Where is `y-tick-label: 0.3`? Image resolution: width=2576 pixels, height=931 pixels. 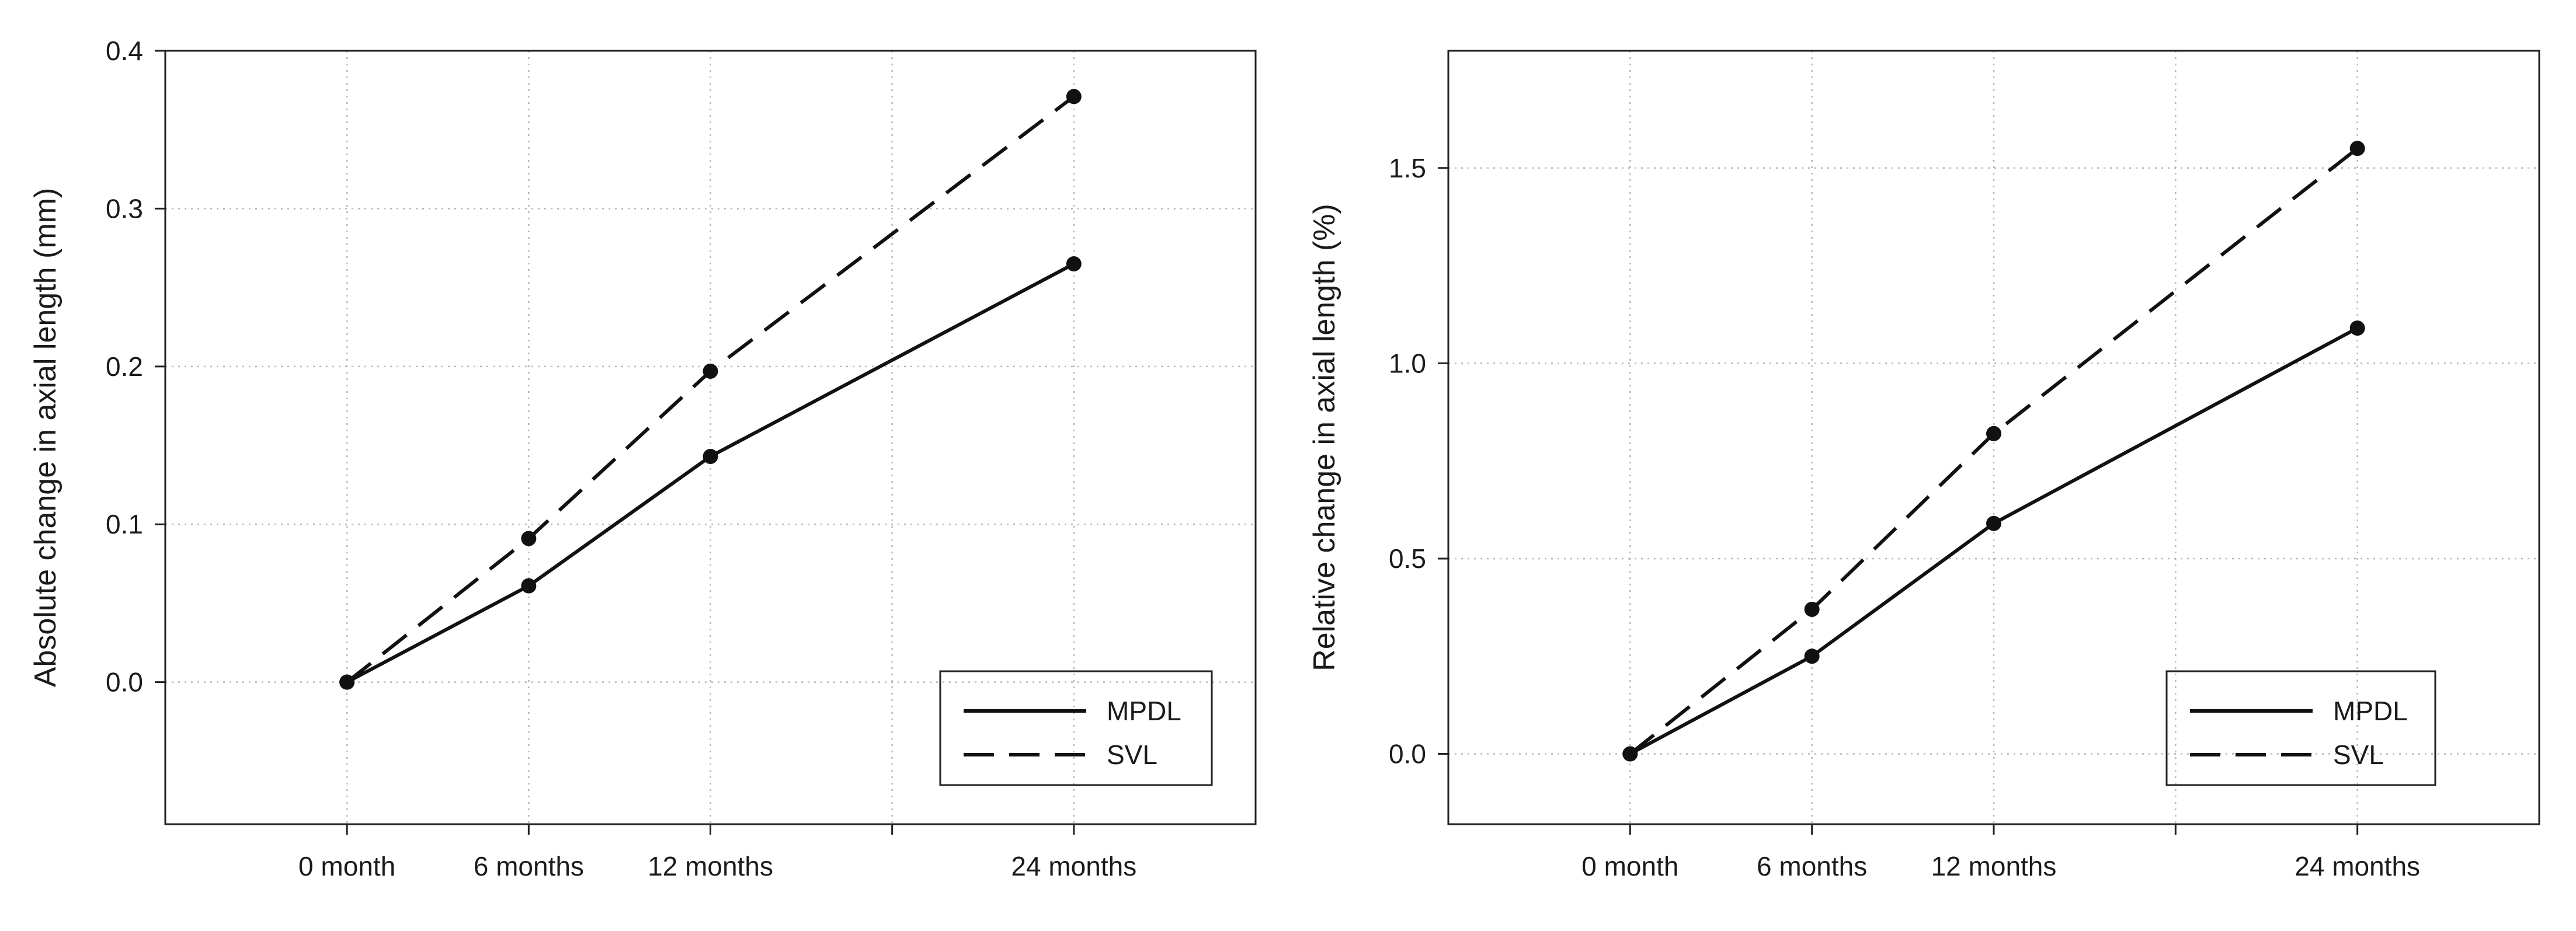
y-tick-label: 0.3 is located at coordinates (125, 208).